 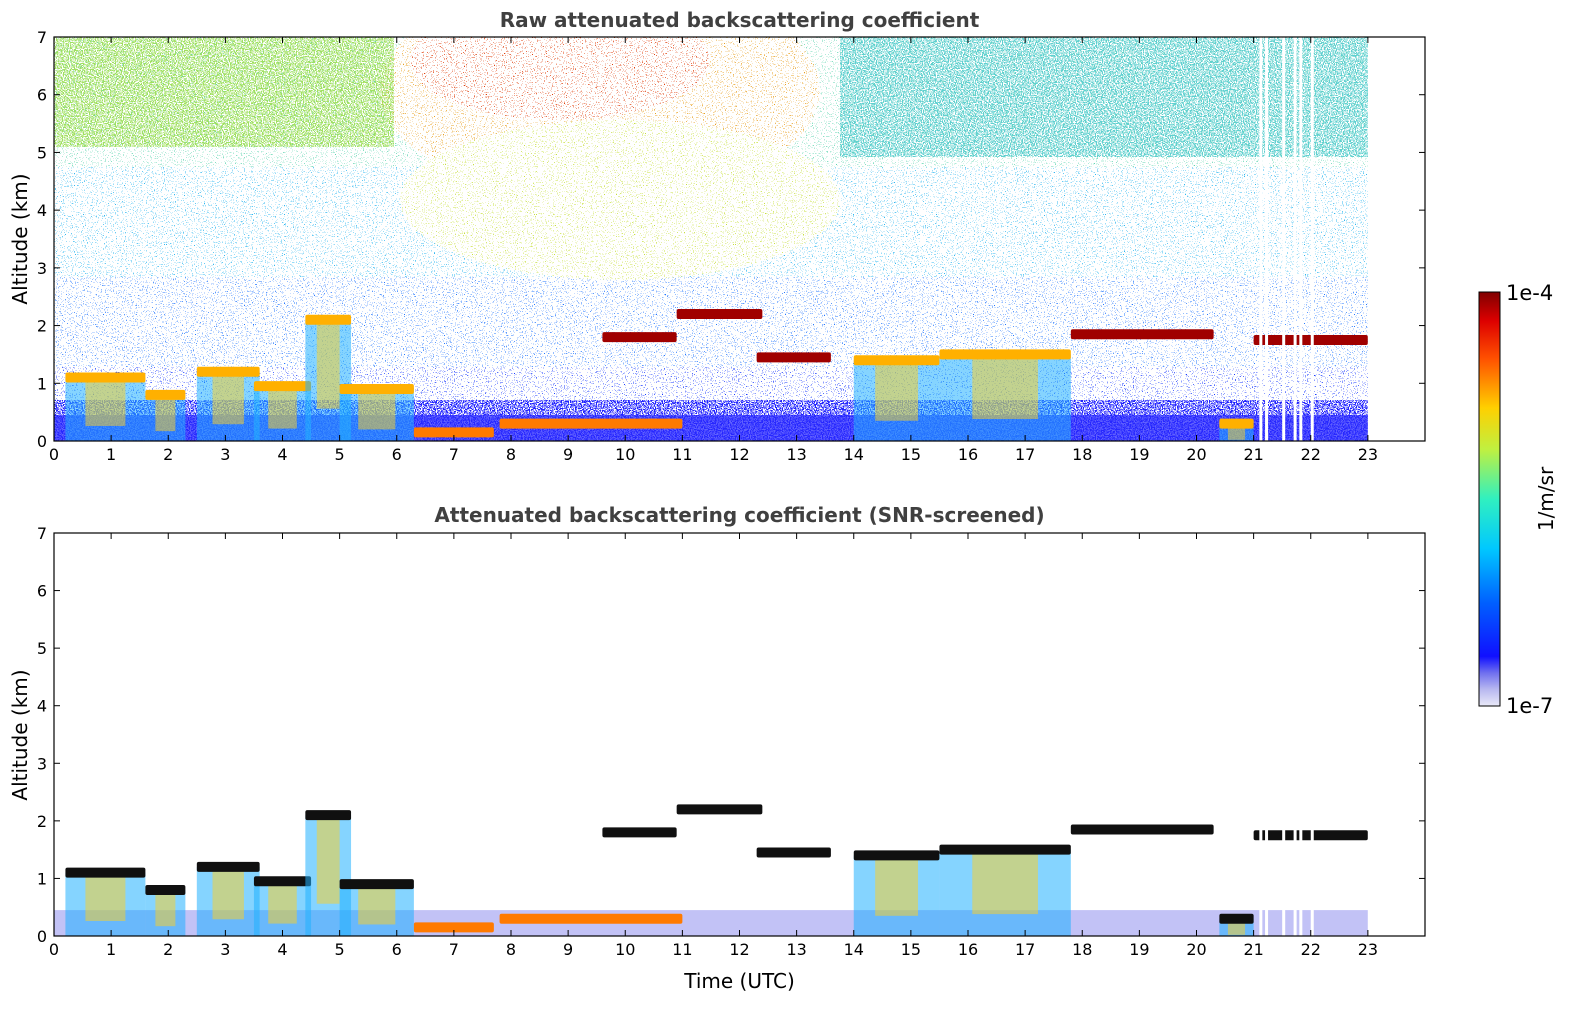 What do you see at coordinates (1396, 734) in the screenshot?
I see `screened-no-data-region` at bounding box center [1396, 734].